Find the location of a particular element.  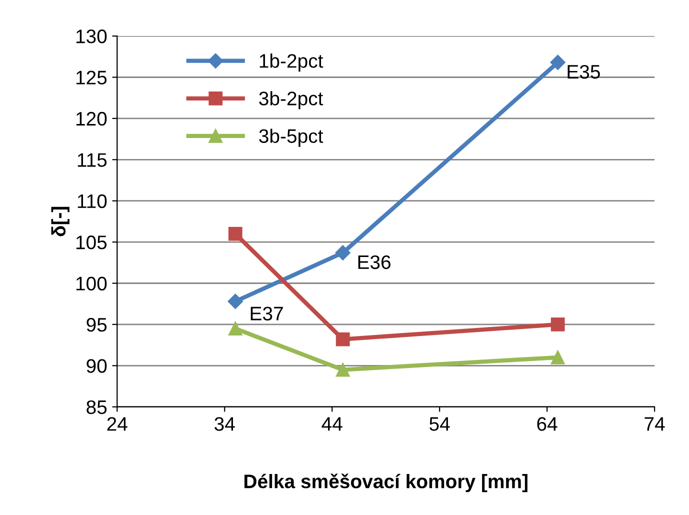

x-axis-title: Délka směšovací komory [mm] is located at coordinates (386, 483).